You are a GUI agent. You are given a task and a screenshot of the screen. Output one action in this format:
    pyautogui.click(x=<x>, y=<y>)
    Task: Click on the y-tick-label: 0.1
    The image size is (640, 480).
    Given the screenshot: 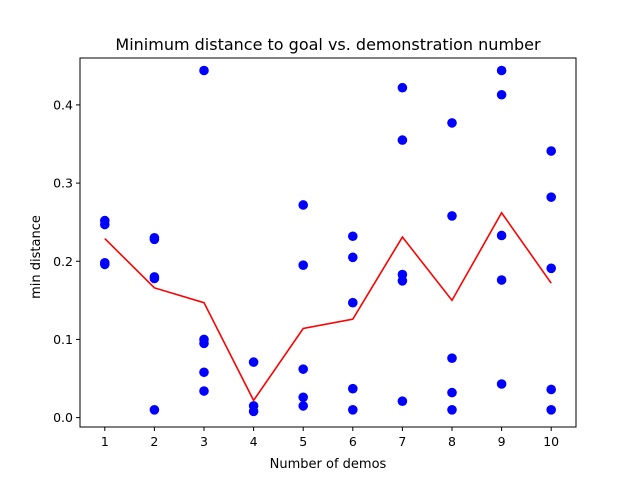 What is the action you would take?
    pyautogui.click(x=63, y=339)
    